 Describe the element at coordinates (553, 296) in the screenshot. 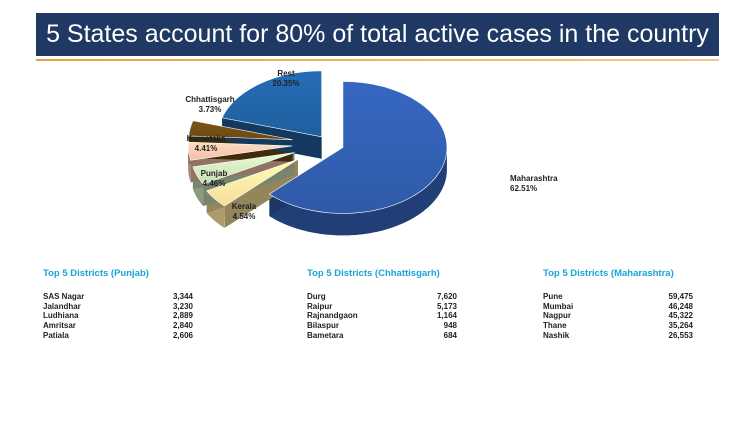

I see `district-name: Pune` at that location.